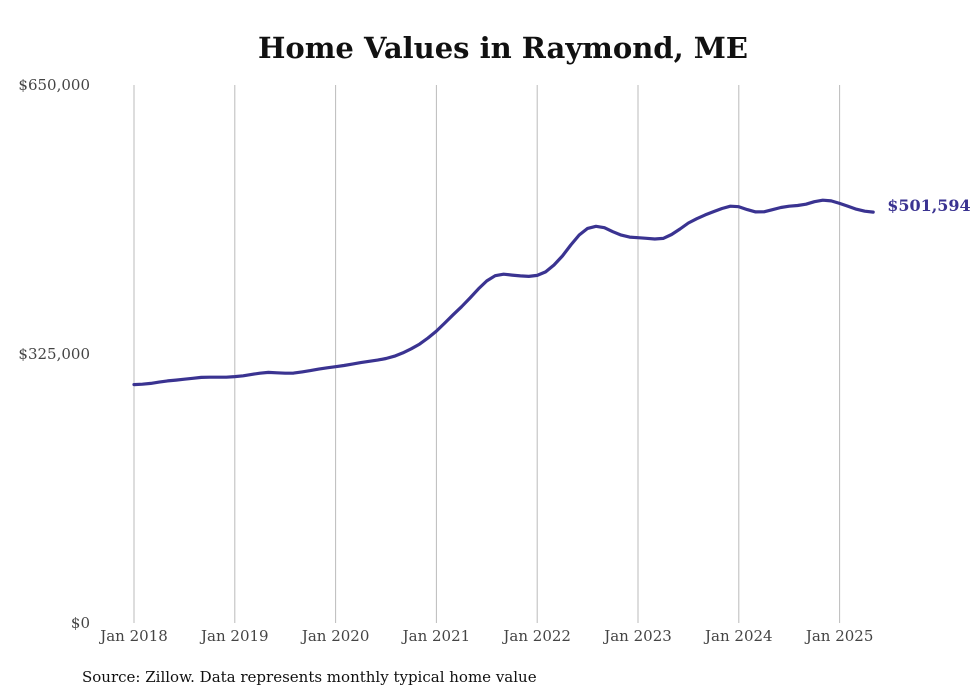 Image resolution: width=980 pixels, height=699 pixels. Describe the element at coordinates (738, 636) in the screenshot. I see `x-tick-label: Jan 2024` at that location.